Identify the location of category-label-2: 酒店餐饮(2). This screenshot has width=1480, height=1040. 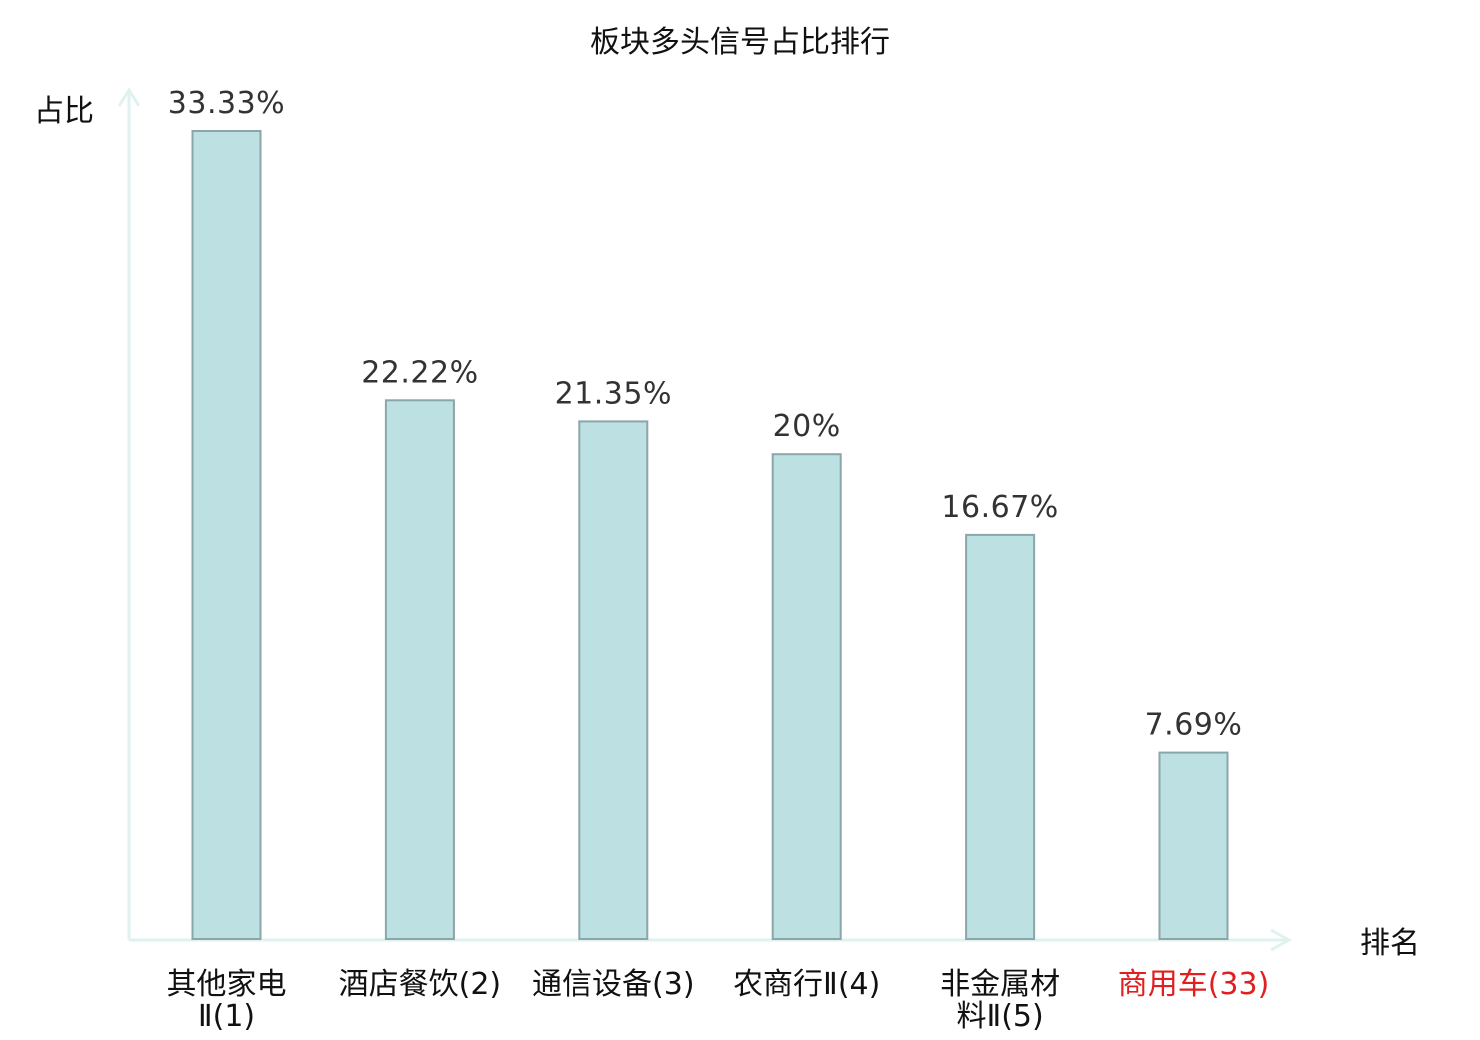
(420, 984).